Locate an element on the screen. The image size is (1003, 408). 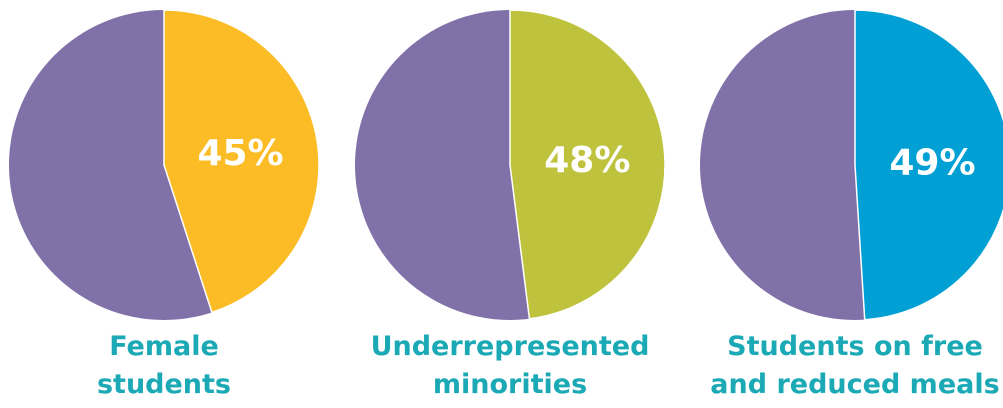
pie-title: Students on free and reduced meals is located at coordinates (855, 365).